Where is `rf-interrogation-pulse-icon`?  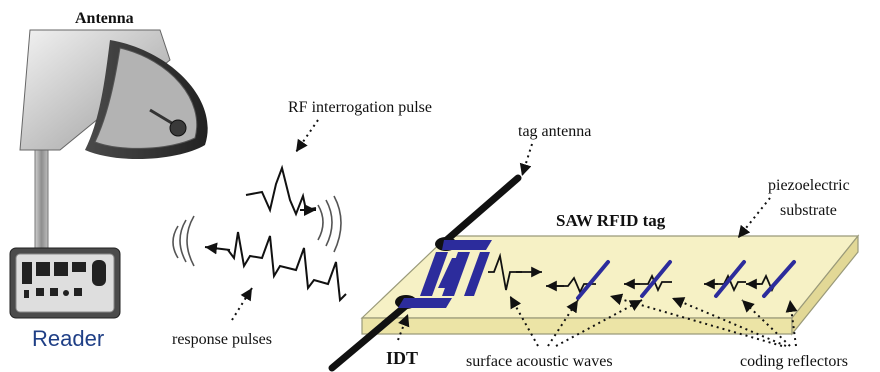 rf-interrogation-pulse-icon is located at coordinates (281, 190).